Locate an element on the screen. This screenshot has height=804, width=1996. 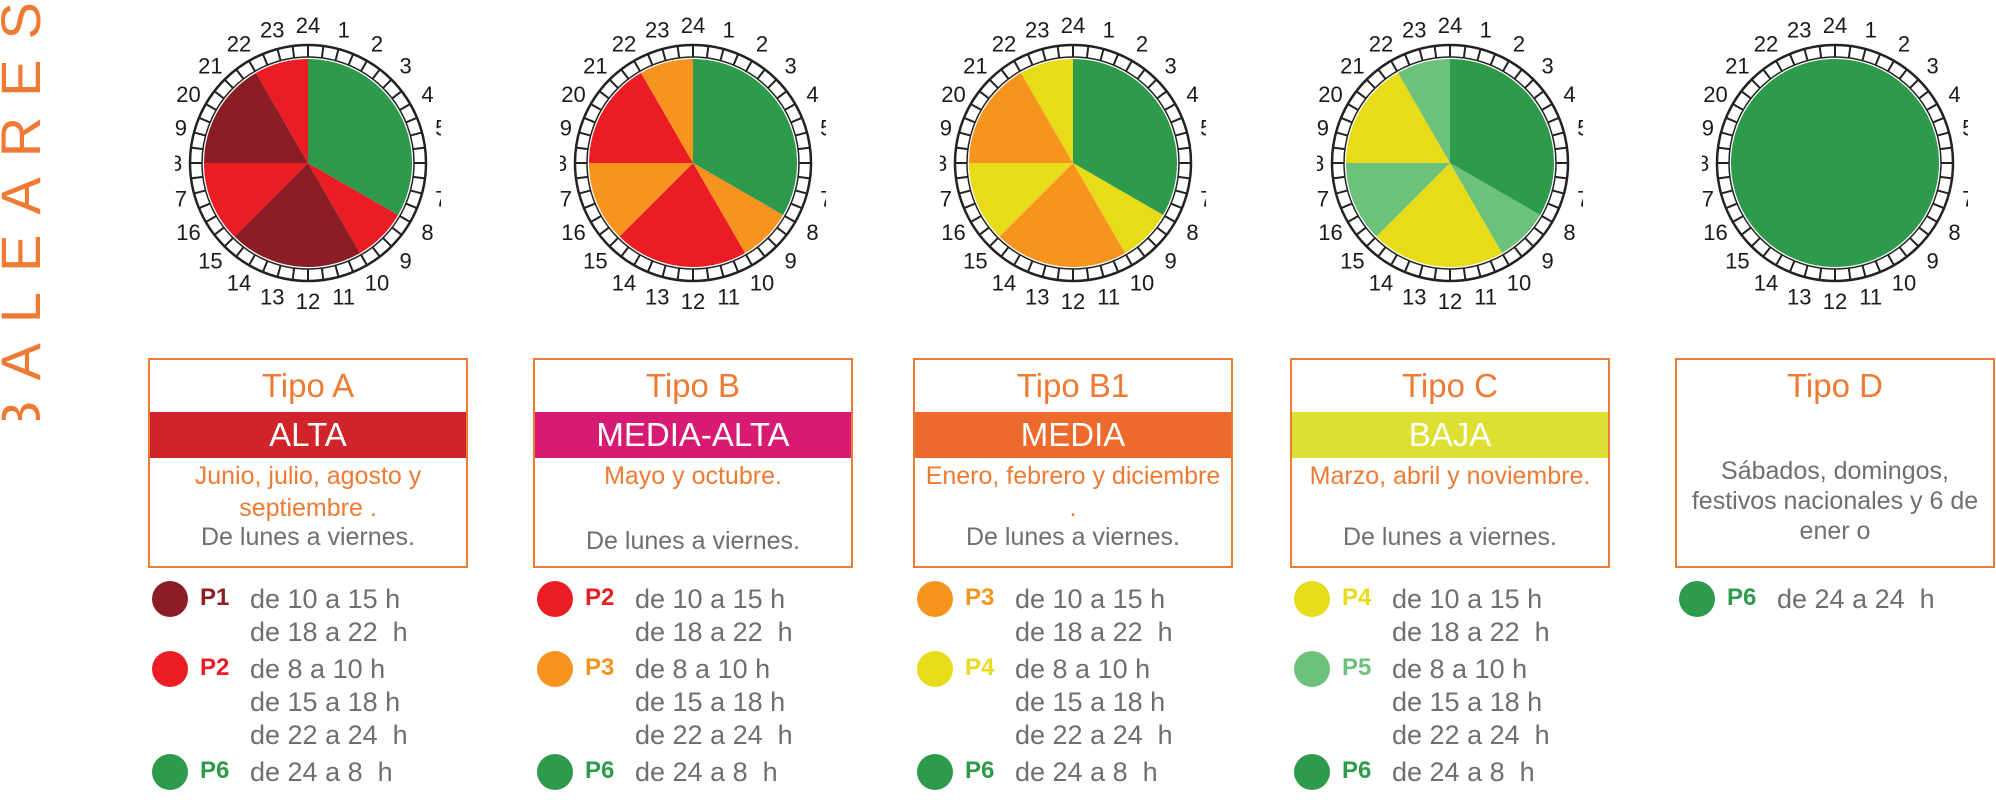
tariff-months: Junio, julio, agosto y septiembre . is located at coordinates (308, 492).